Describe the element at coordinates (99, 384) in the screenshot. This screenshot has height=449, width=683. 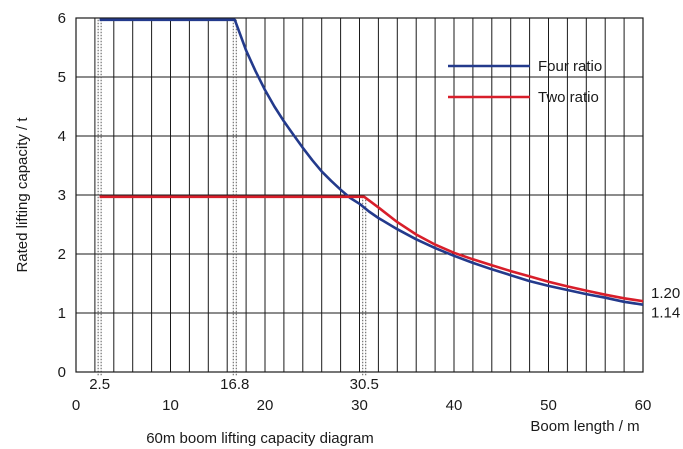
I see `x-highlight-tick-label: 2.5` at that location.